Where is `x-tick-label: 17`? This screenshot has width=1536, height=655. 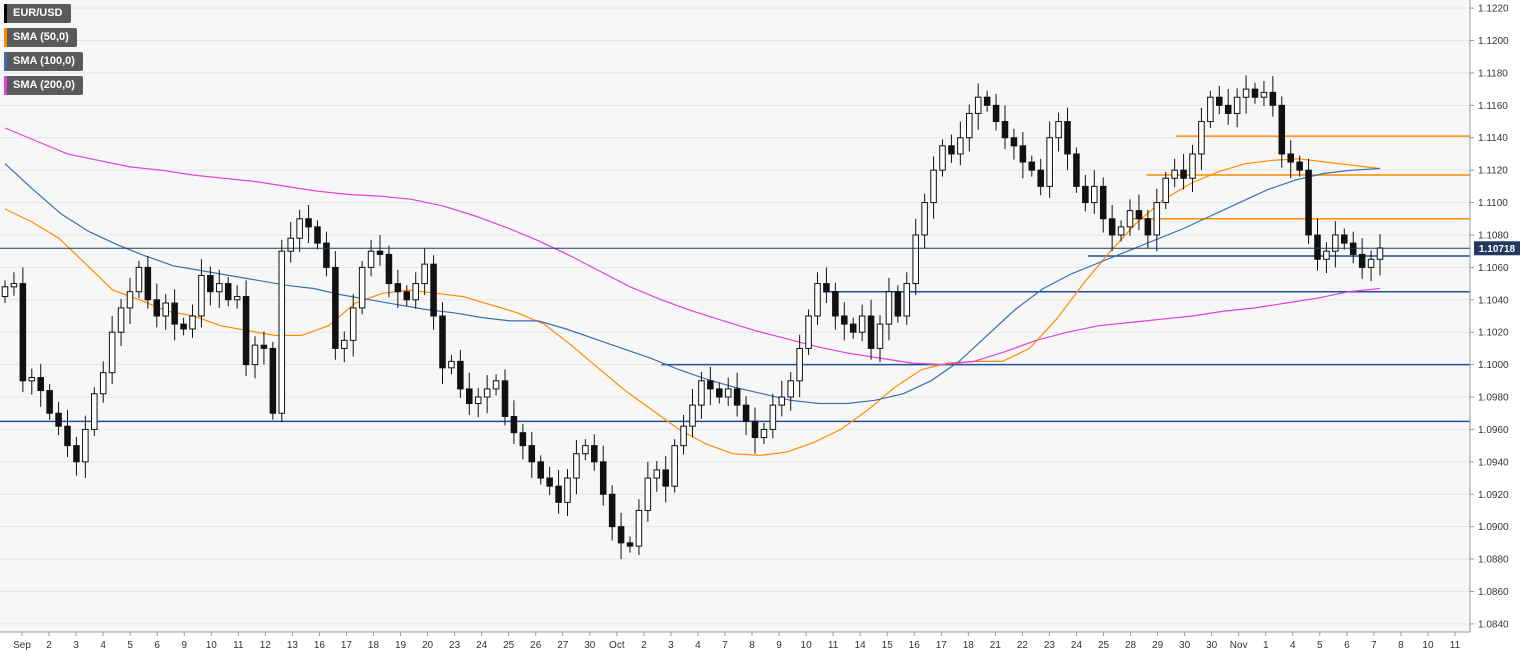 x-tick-label: 17 is located at coordinates (942, 645).